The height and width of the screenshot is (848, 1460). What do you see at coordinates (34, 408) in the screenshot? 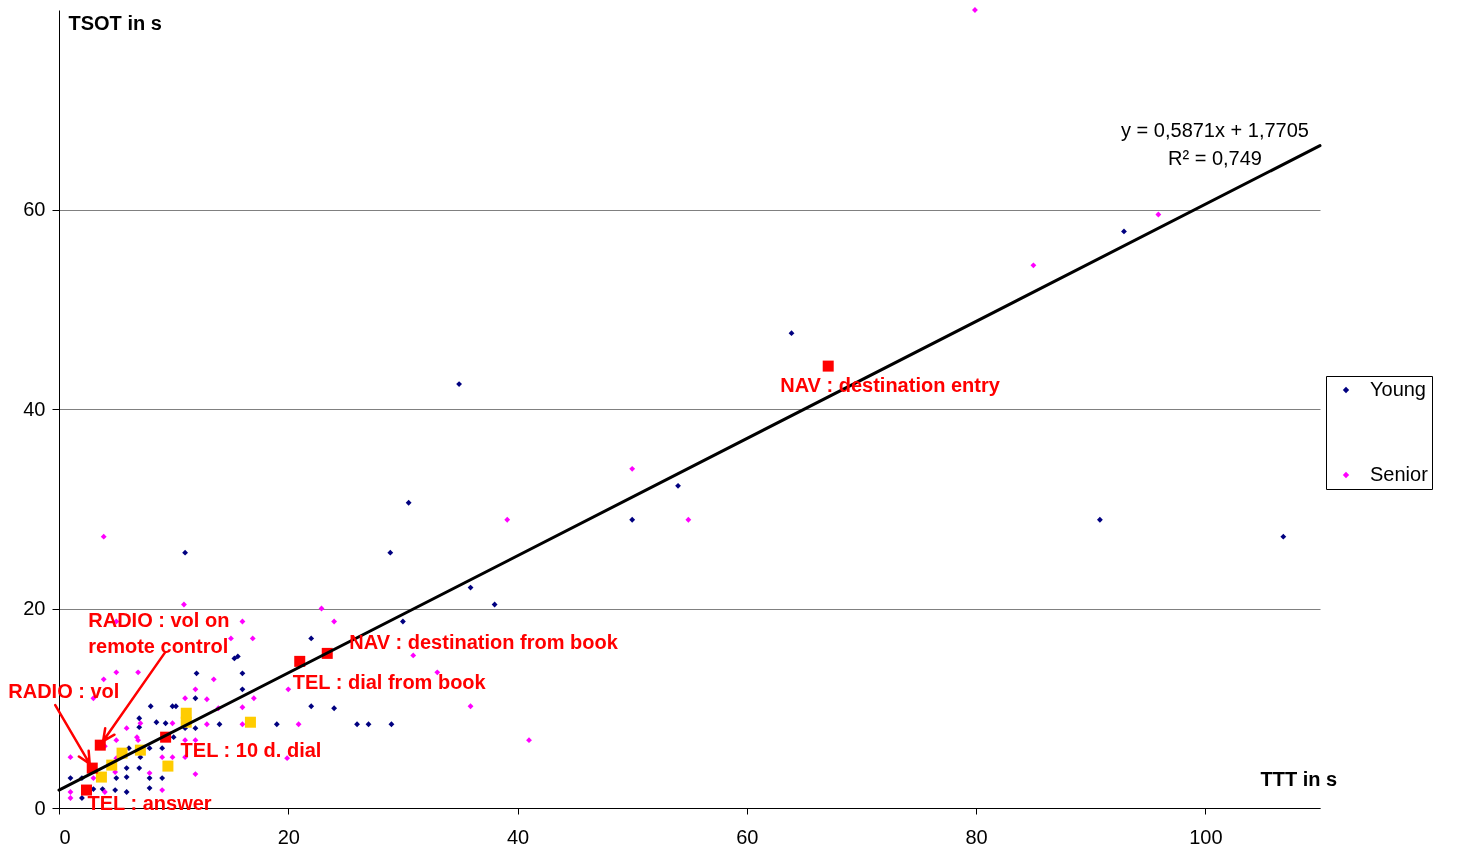
I see `y-tick-label: 40` at bounding box center [34, 408].